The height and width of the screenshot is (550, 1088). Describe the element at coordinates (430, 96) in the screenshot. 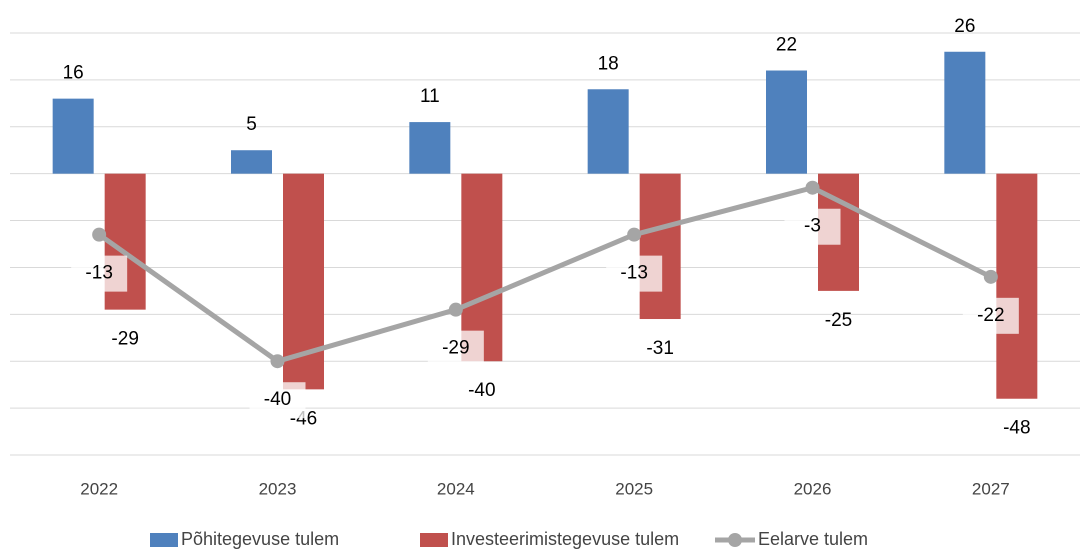

I see `data-label: 11` at that location.